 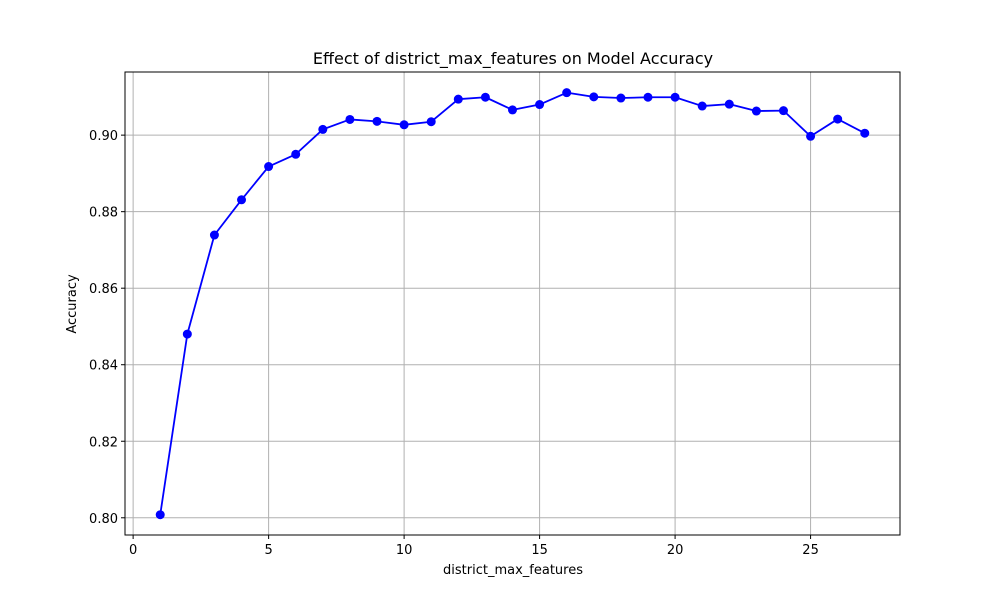 What do you see at coordinates (404, 550) in the screenshot?
I see `x-tick-label: 10` at bounding box center [404, 550].